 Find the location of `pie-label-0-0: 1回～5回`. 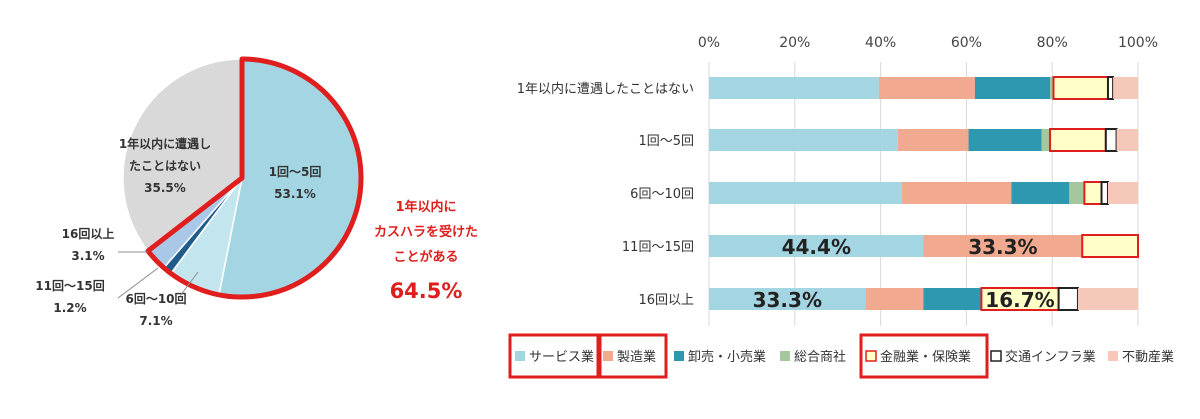

pie-label-0-0: 1回～5回 is located at coordinates (295, 172).